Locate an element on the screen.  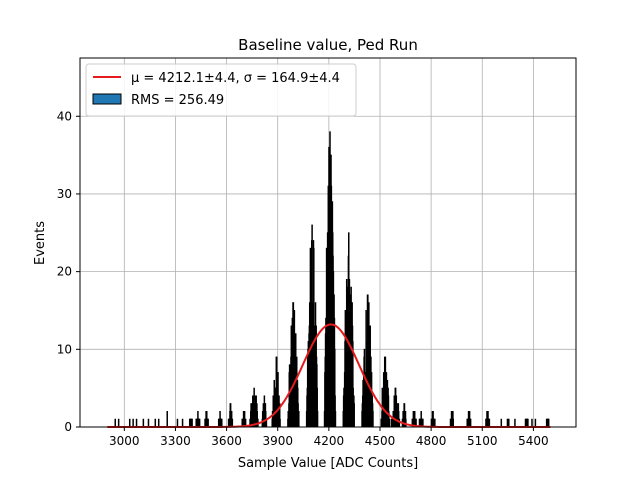
chart-title: Baseline value, Ped Run is located at coordinates (328, 45).